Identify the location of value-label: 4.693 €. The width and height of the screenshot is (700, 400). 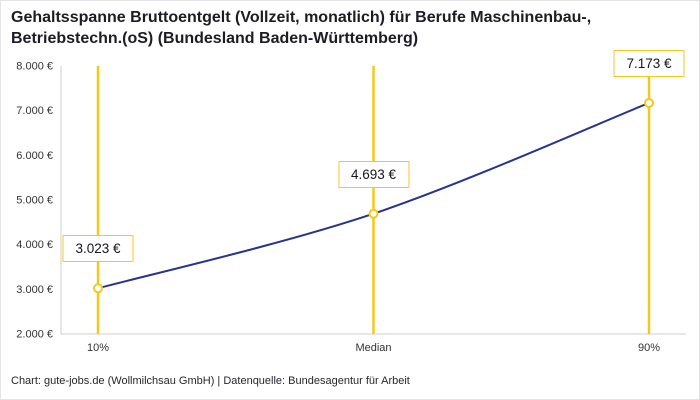
(373, 174).